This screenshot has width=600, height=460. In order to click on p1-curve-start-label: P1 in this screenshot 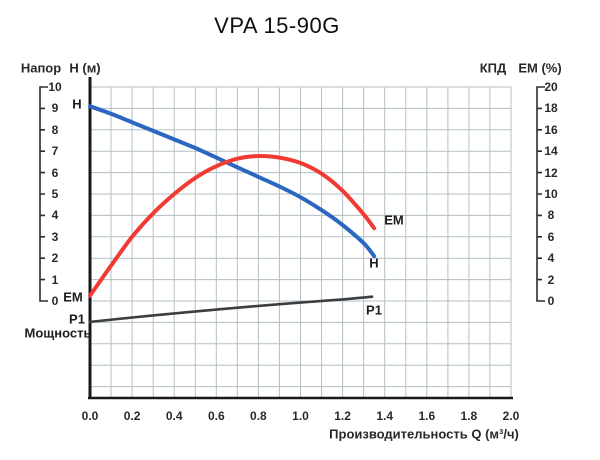, I will do `click(77, 319)`.